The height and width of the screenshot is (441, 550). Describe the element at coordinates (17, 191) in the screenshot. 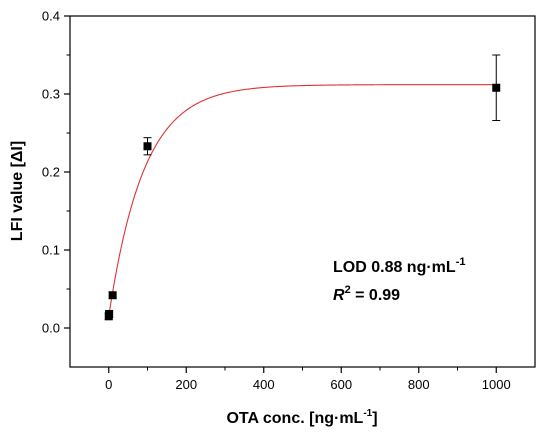

I see `y-axis-title: LFI value [ΔI]` at that location.